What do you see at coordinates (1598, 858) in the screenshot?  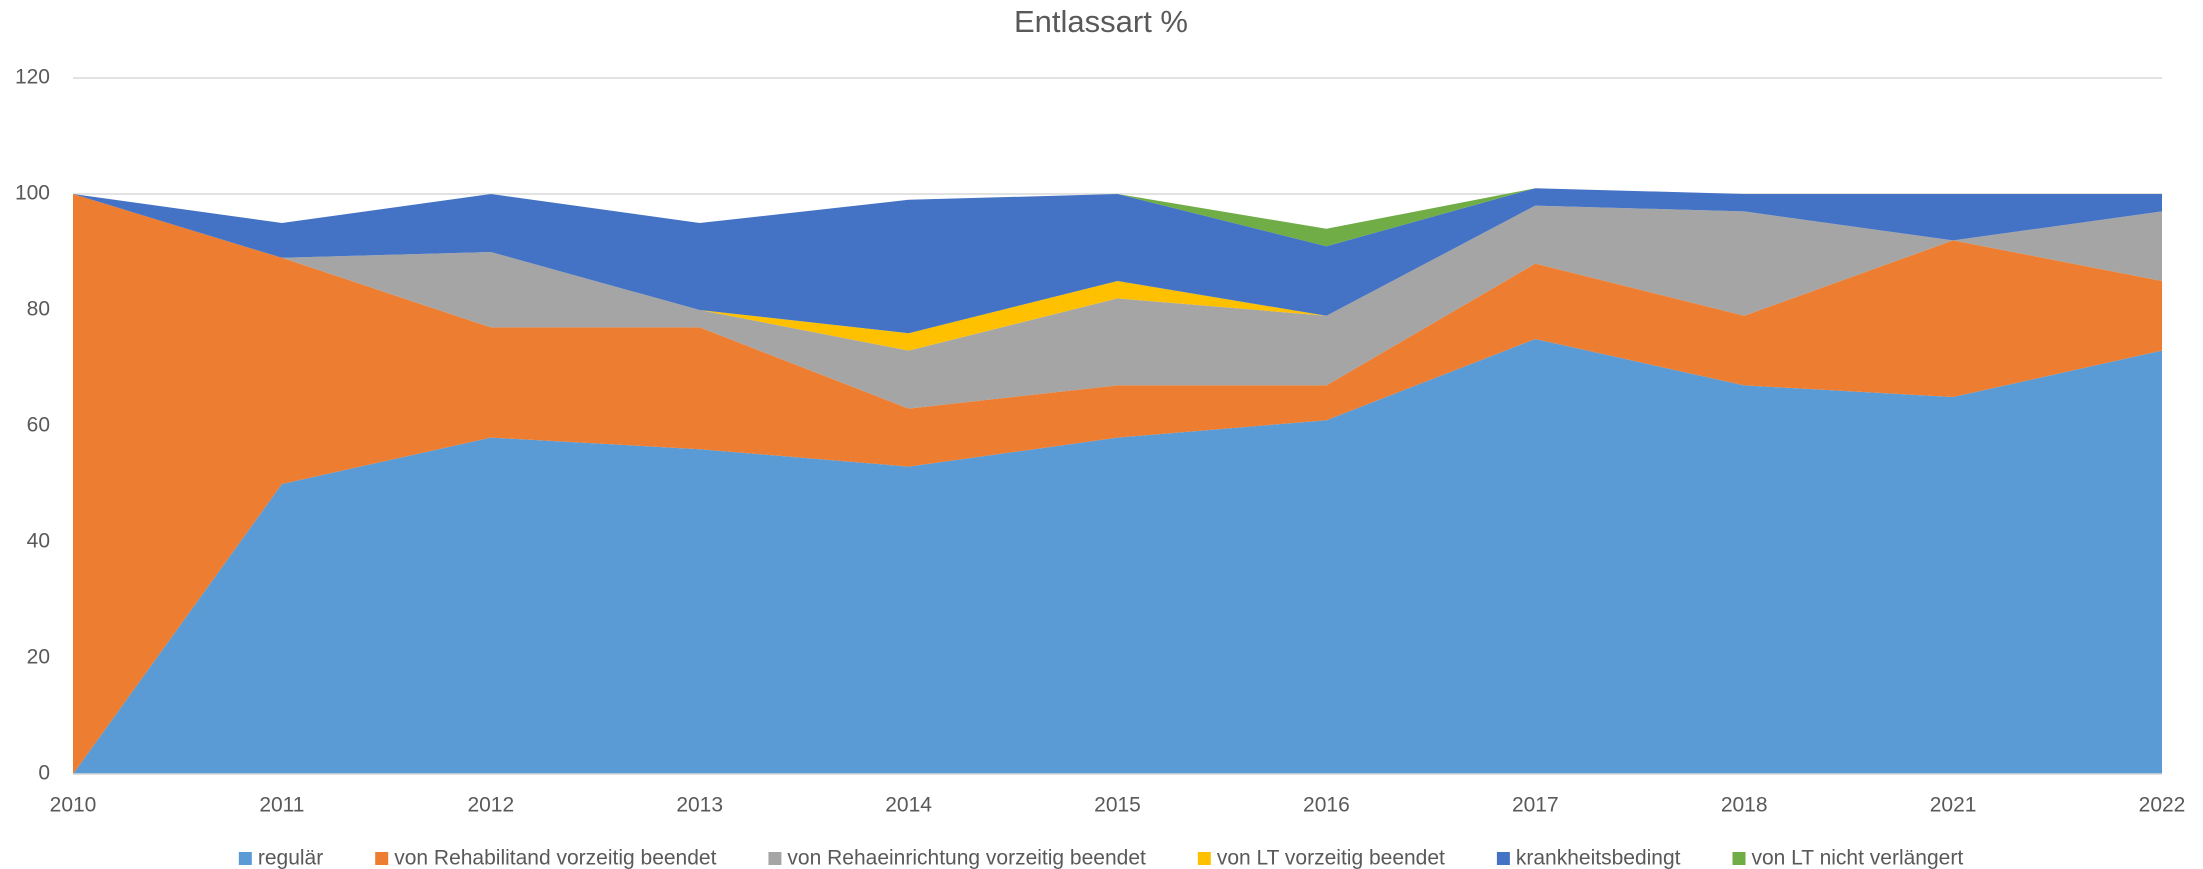 I see `legend-label: krankheitsbedingt` at bounding box center [1598, 858].